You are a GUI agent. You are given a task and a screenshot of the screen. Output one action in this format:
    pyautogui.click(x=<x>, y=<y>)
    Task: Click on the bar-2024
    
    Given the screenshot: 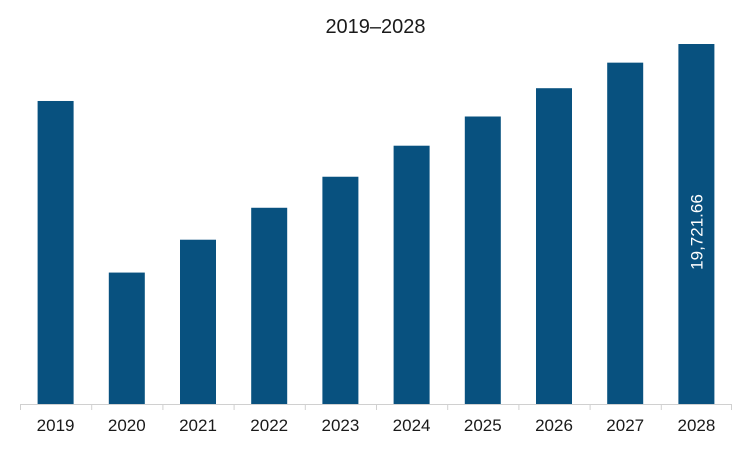 What is the action you would take?
    pyautogui.click(x=411, y=274)
    